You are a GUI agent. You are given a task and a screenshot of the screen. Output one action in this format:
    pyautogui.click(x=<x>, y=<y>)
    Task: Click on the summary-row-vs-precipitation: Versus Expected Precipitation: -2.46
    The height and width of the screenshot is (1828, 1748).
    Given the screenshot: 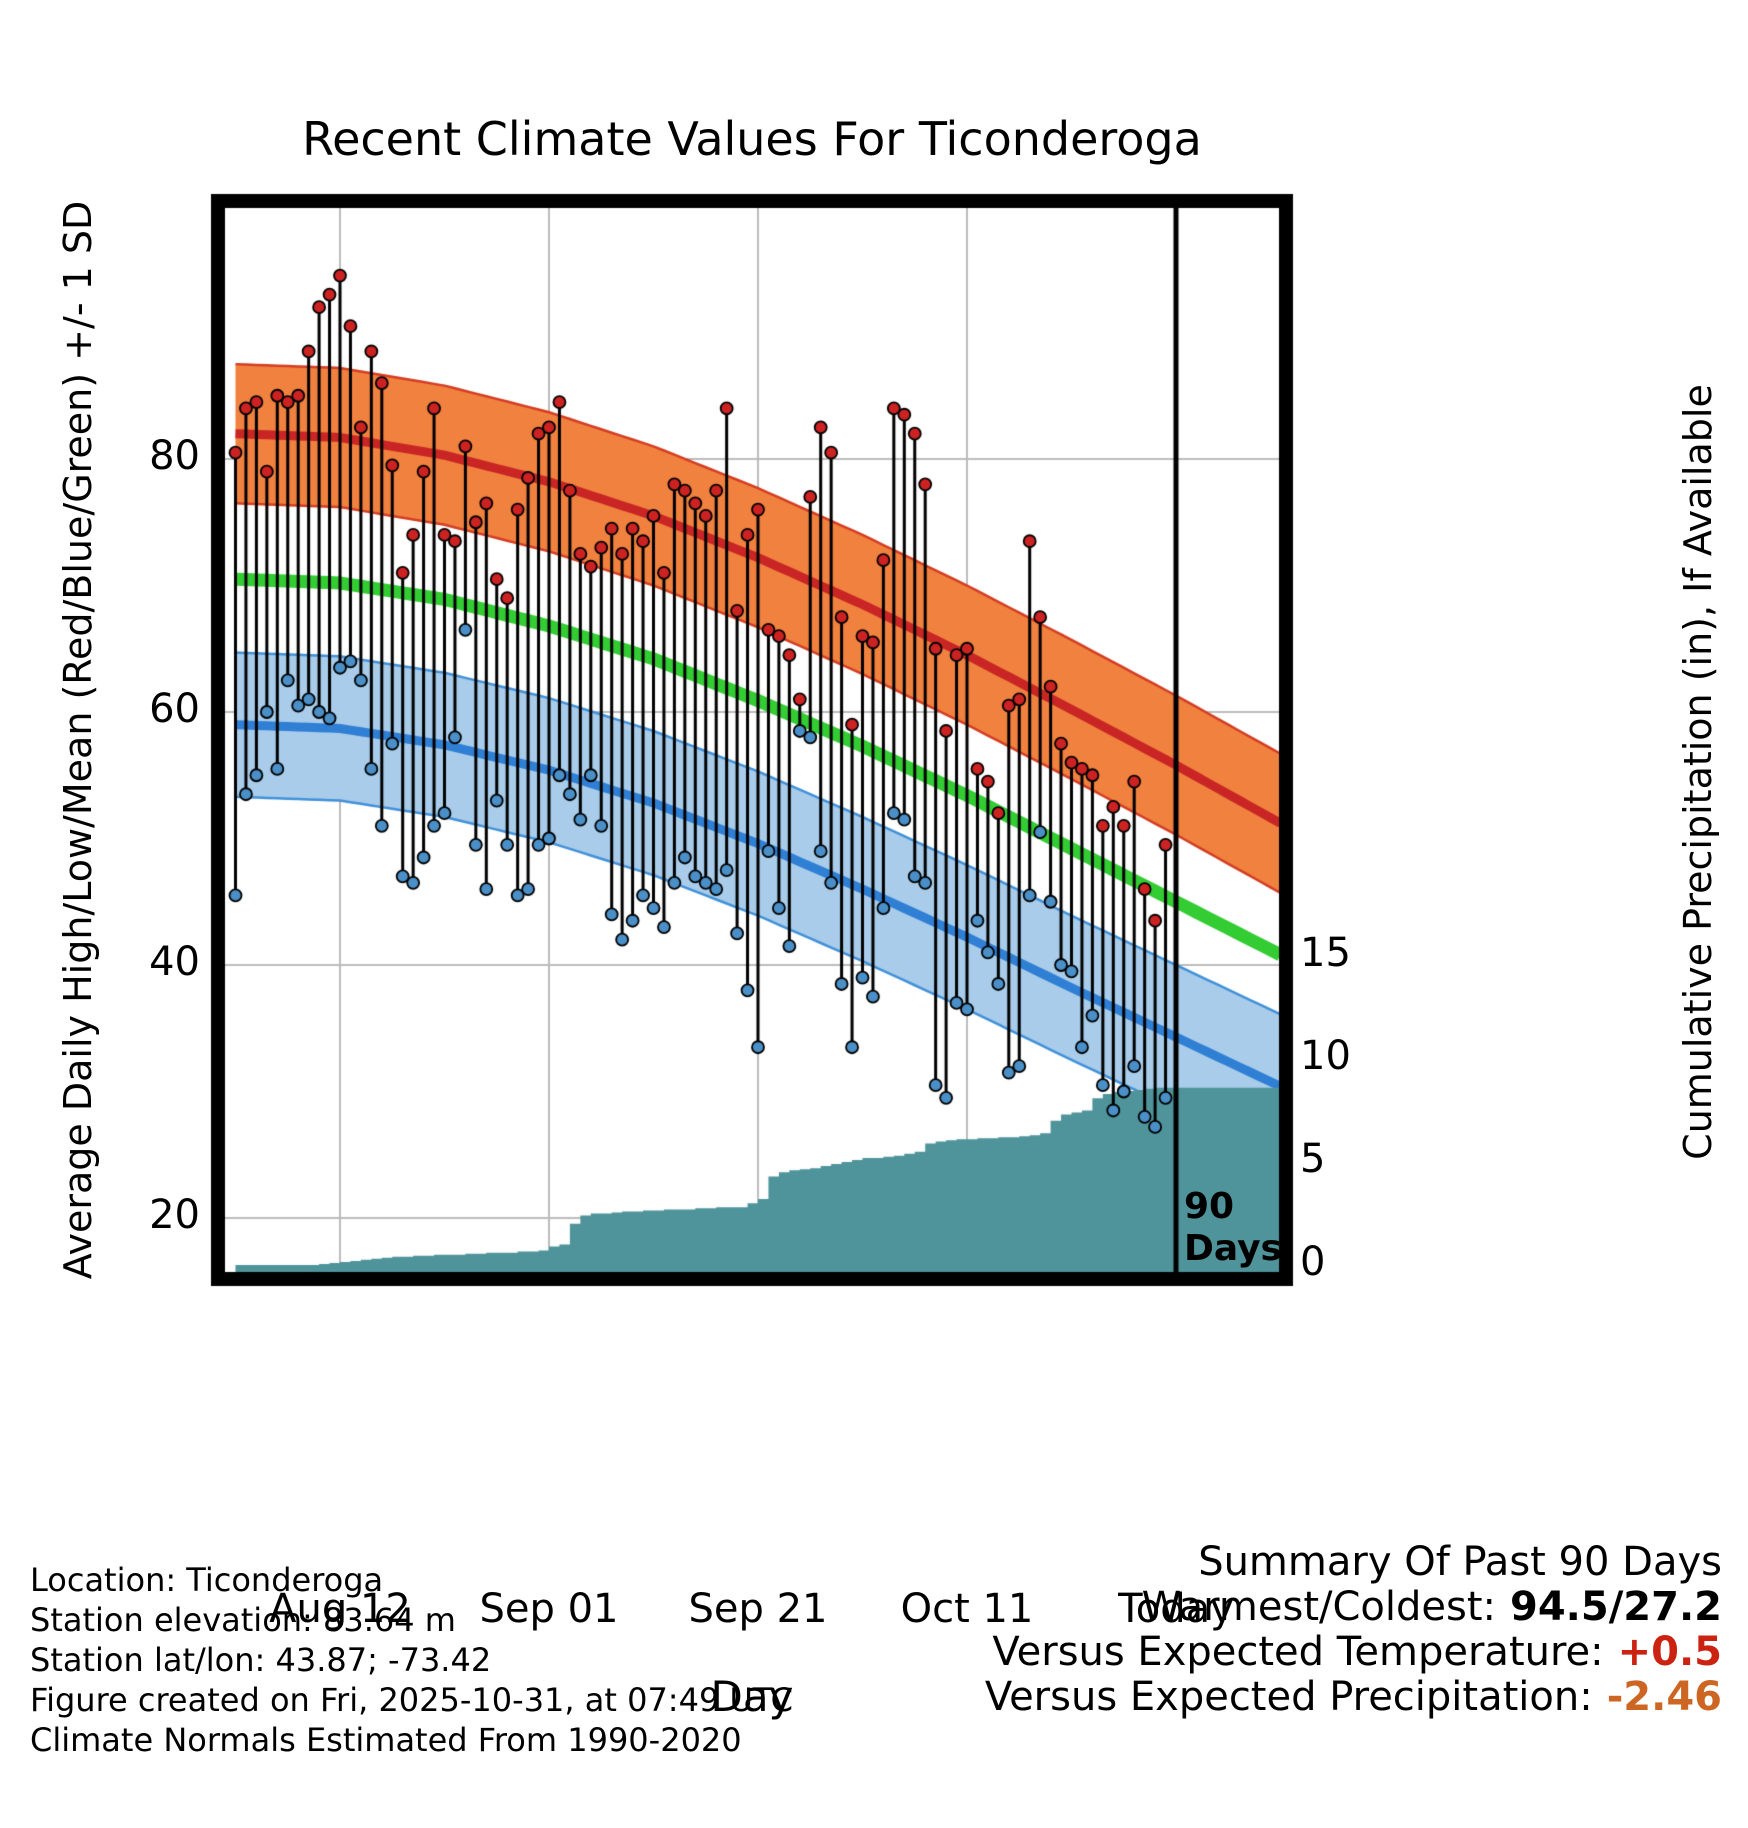 What is the action you would take?
    pyautogui.click(x=1353, y=1697)
    